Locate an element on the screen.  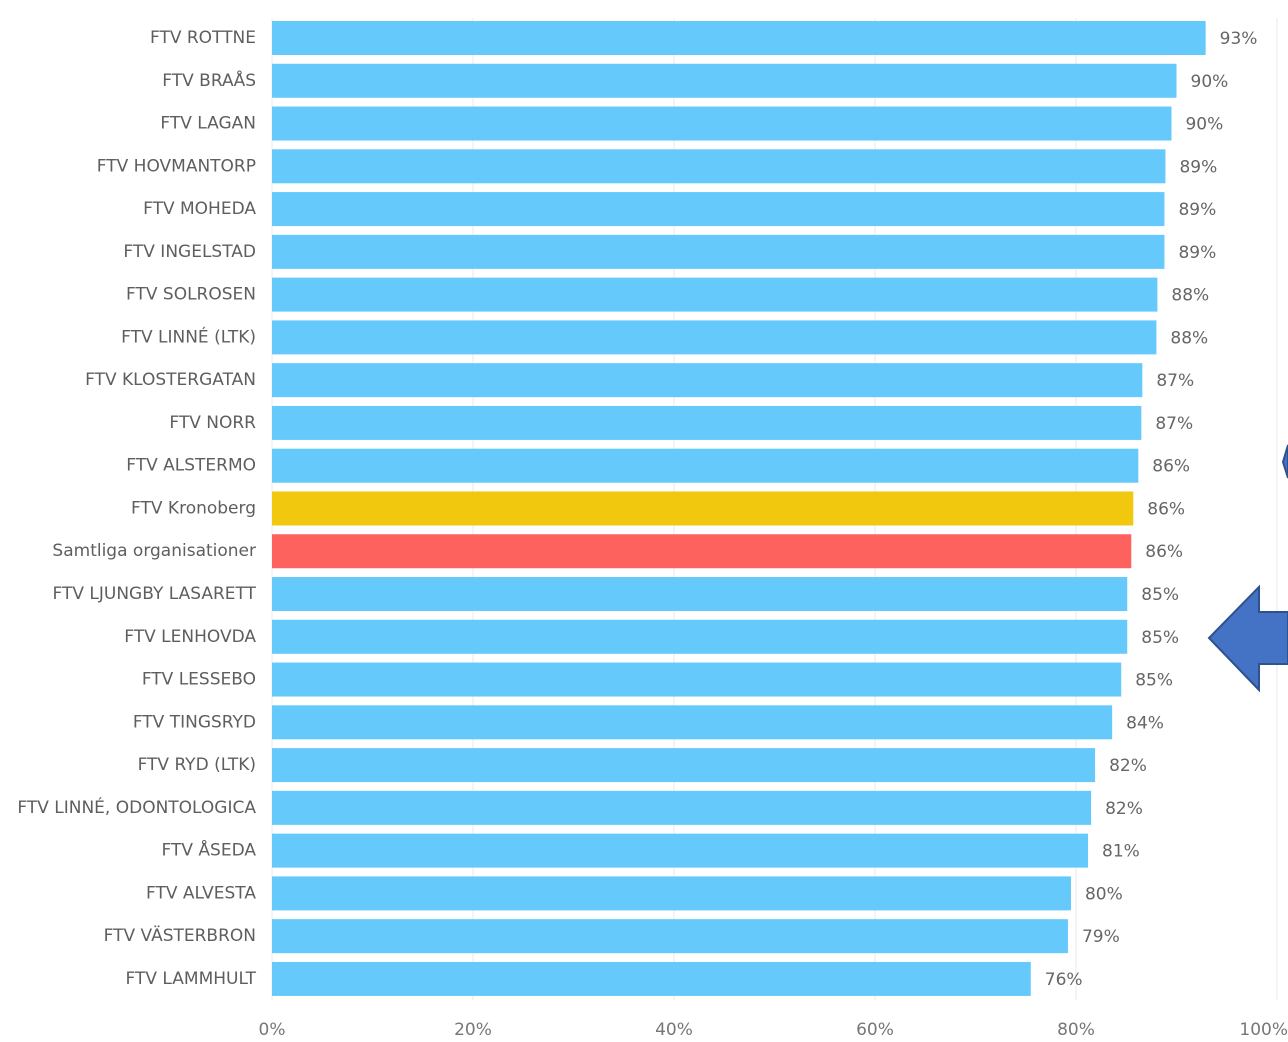
category-label: FTV VÄSTERBRON is located at coordinates (180, 935).